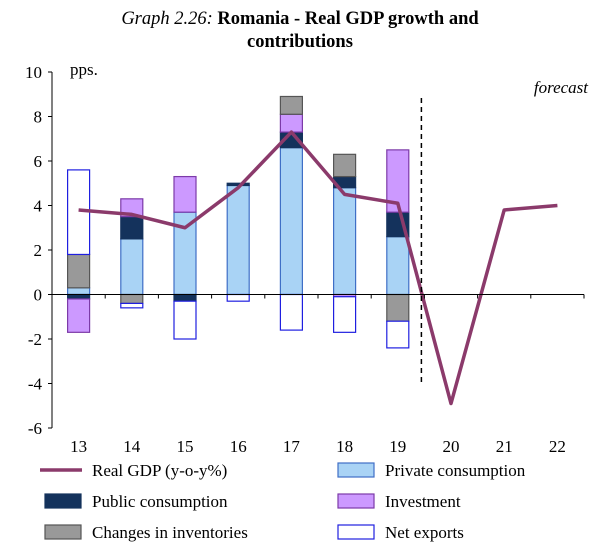 This screenshot has height=556, width=600. What do you see at coordinates (238, 446) in the screenshot?
I see `x-tick-label: 16` at bounding box center [238, 446].